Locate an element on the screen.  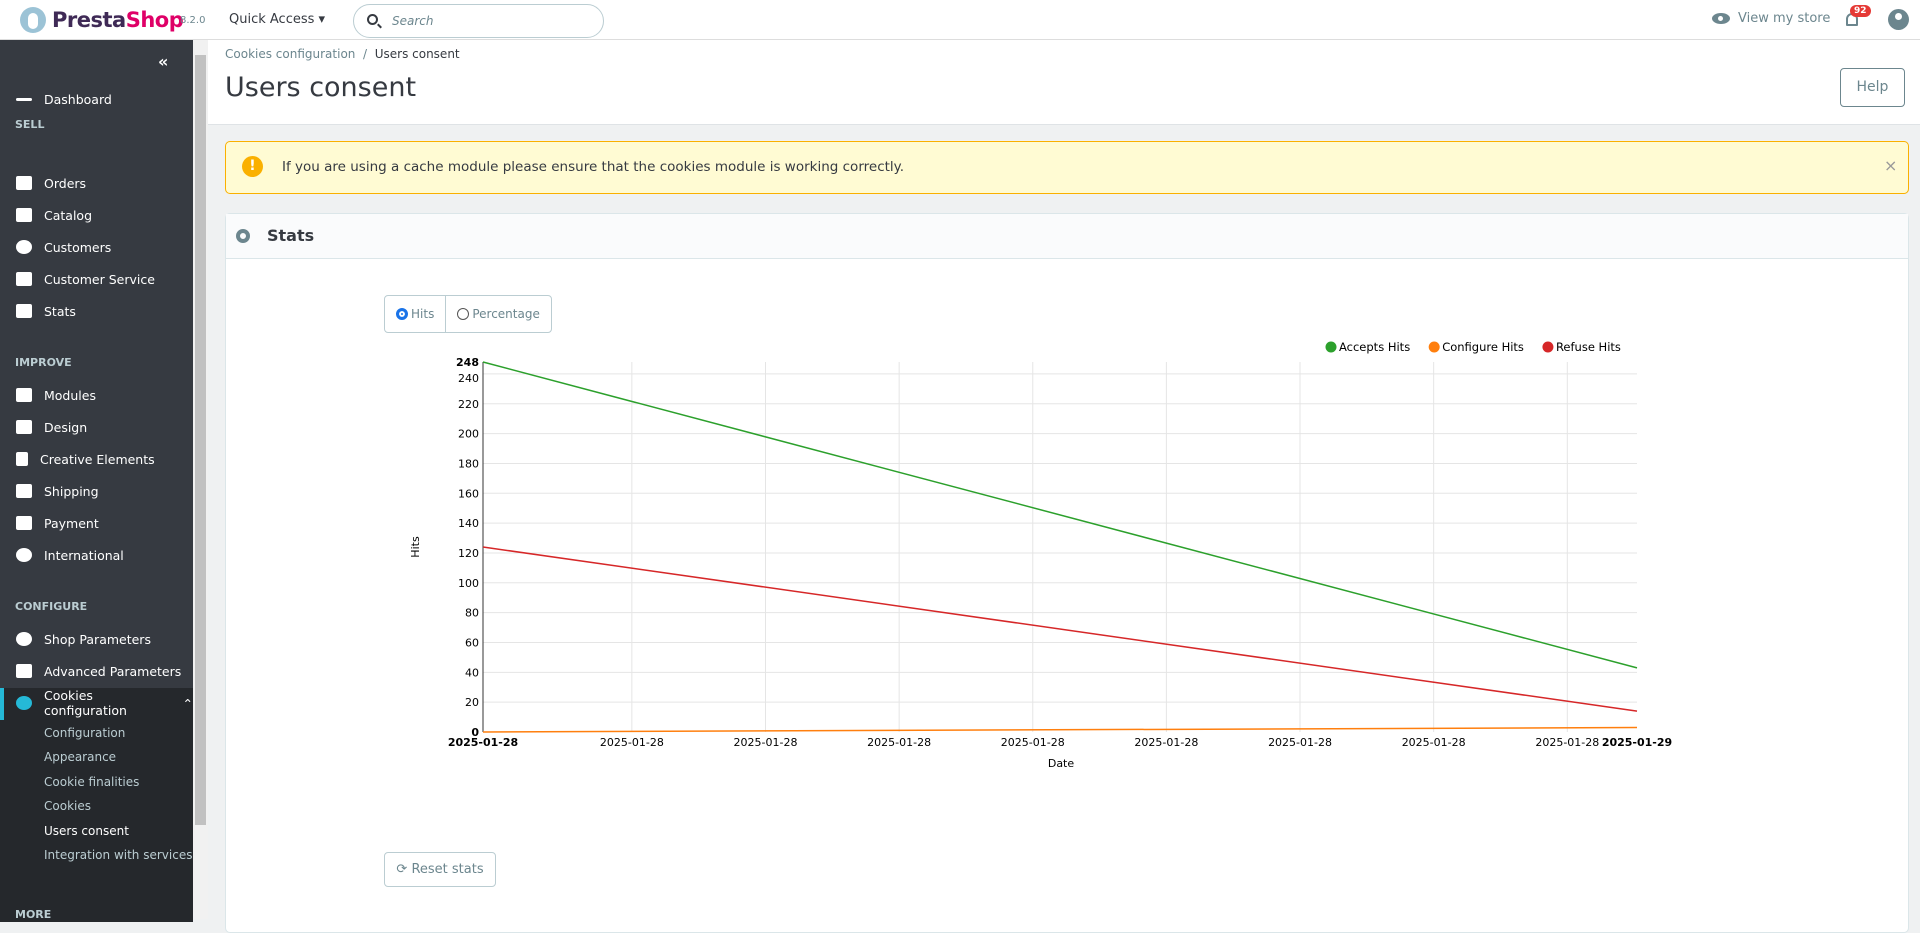
radio-percentage: Percentage is located at coordinates (498, 314).